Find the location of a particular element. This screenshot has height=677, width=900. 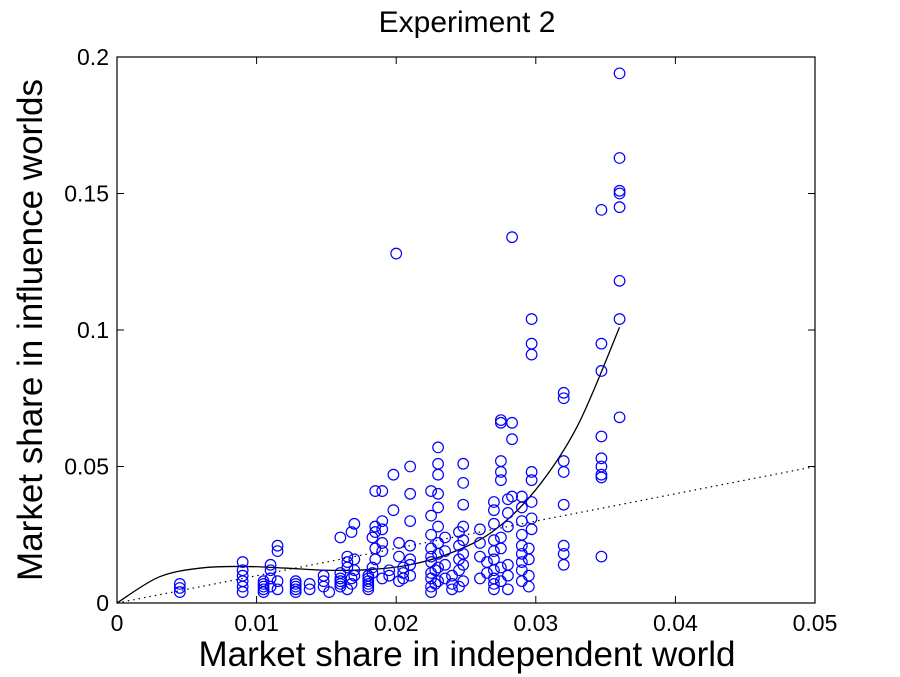

x-axis-title: Market share in independent world is located at coordinates (467, 654).